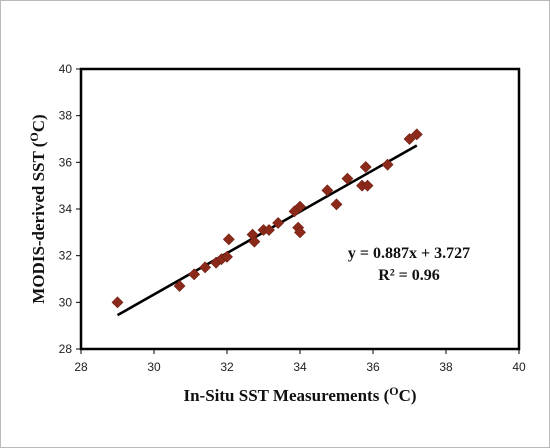  Describe the element at coordinates (66, 69) in the screenshot. I see `y-tick-label: 40` at that location.